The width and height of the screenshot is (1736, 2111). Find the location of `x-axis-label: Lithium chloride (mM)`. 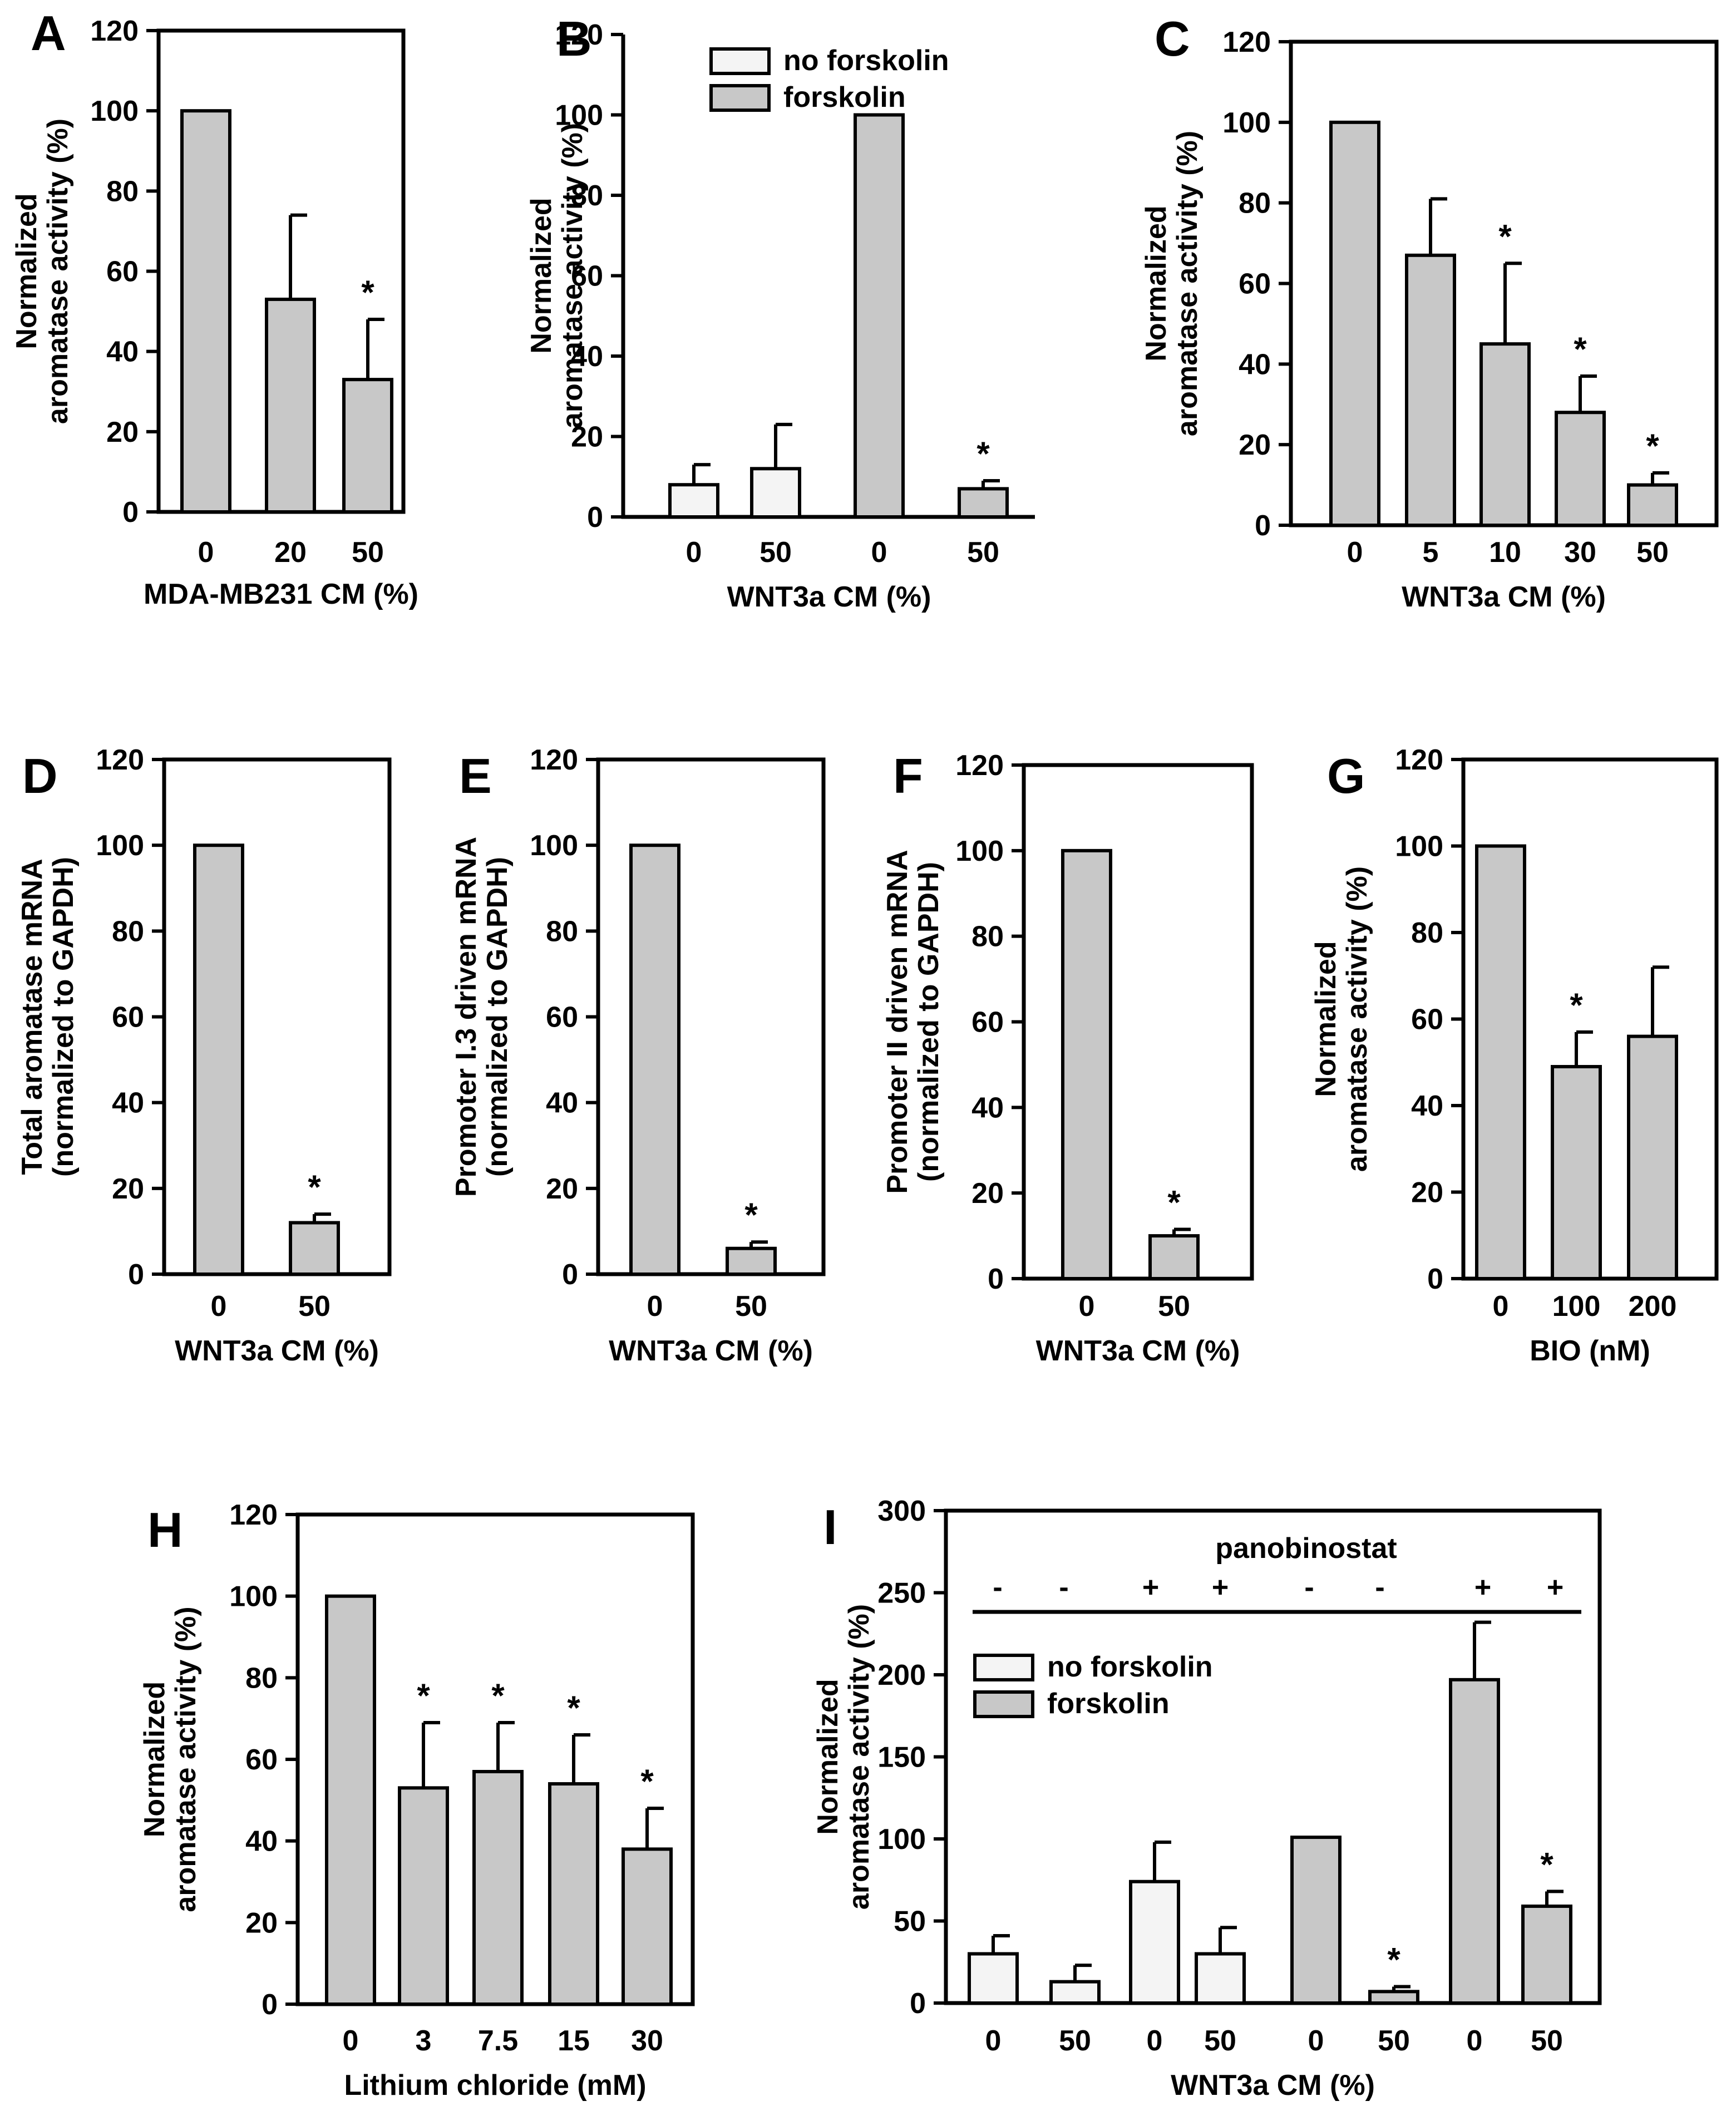

x-axis-label: Lithium chloride (mM) is located at coordinates (495, 2085).